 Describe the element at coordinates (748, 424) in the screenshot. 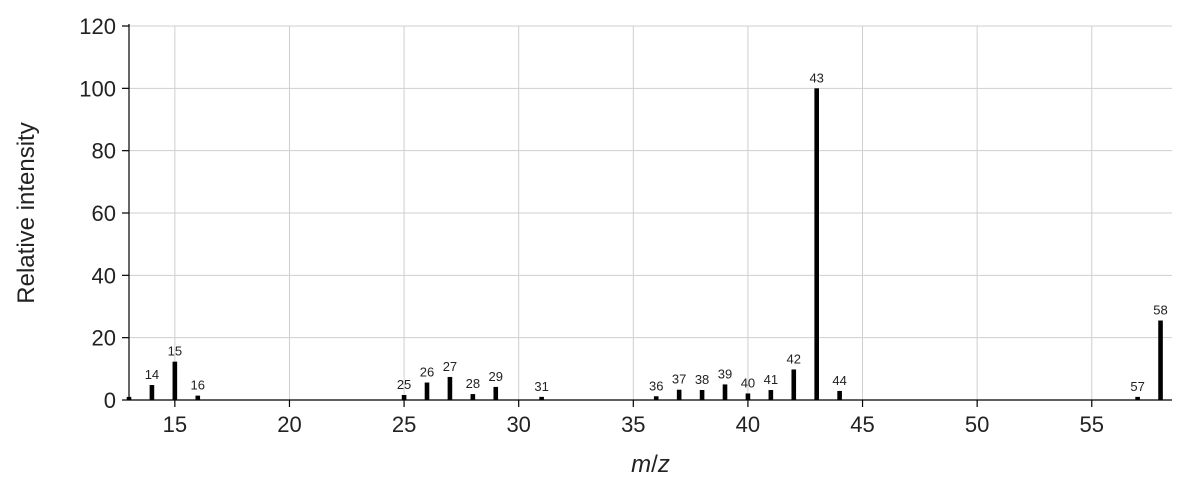

I see `x-tick-label: 40` at that location.